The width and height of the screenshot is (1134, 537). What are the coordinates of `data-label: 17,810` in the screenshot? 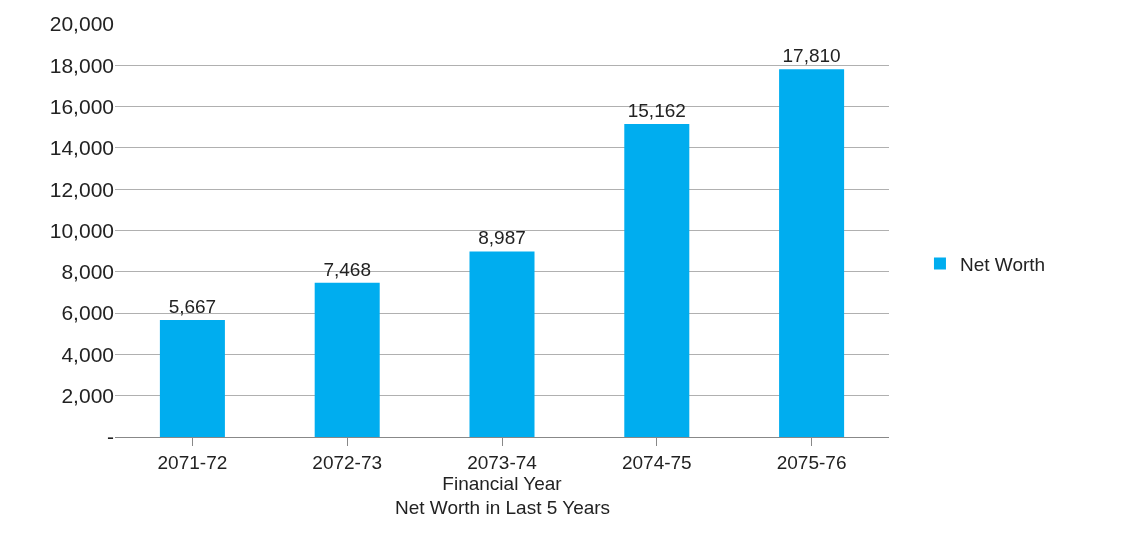 It's located at (811, 56).